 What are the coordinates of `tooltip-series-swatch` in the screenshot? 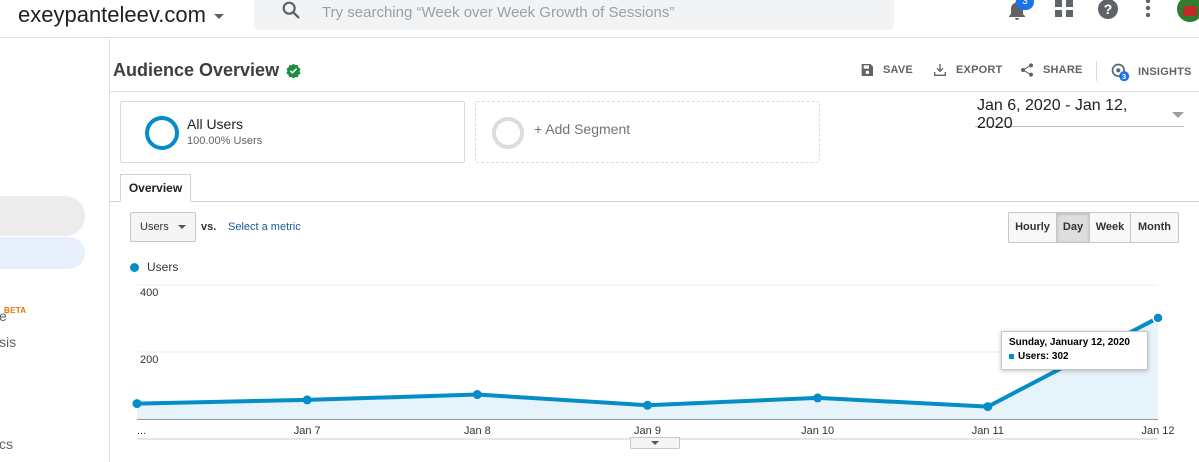 It's located at (1011, 356).